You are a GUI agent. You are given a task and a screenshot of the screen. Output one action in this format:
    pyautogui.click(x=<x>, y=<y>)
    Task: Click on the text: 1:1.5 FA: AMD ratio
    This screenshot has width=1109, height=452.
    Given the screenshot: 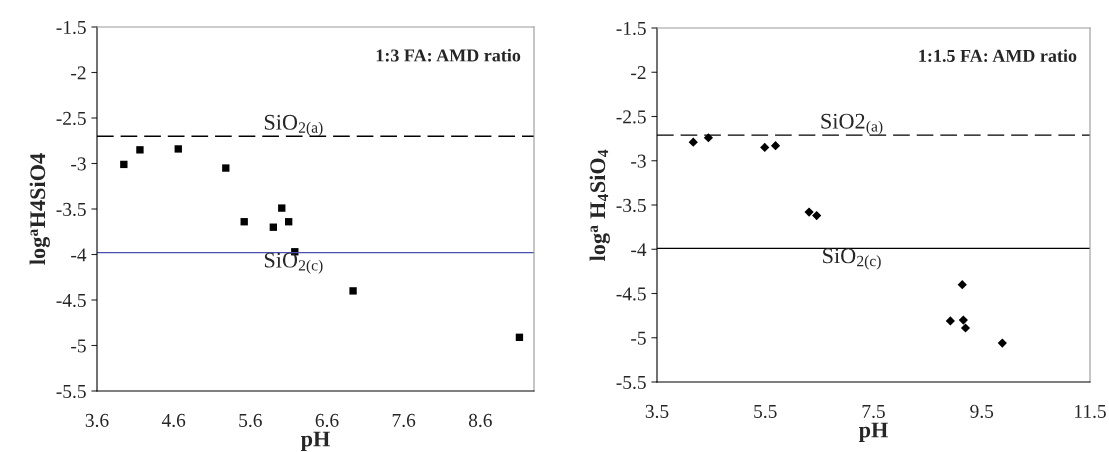 What is the action you would take?
    pyautogui.click(x=998, y=56)
    